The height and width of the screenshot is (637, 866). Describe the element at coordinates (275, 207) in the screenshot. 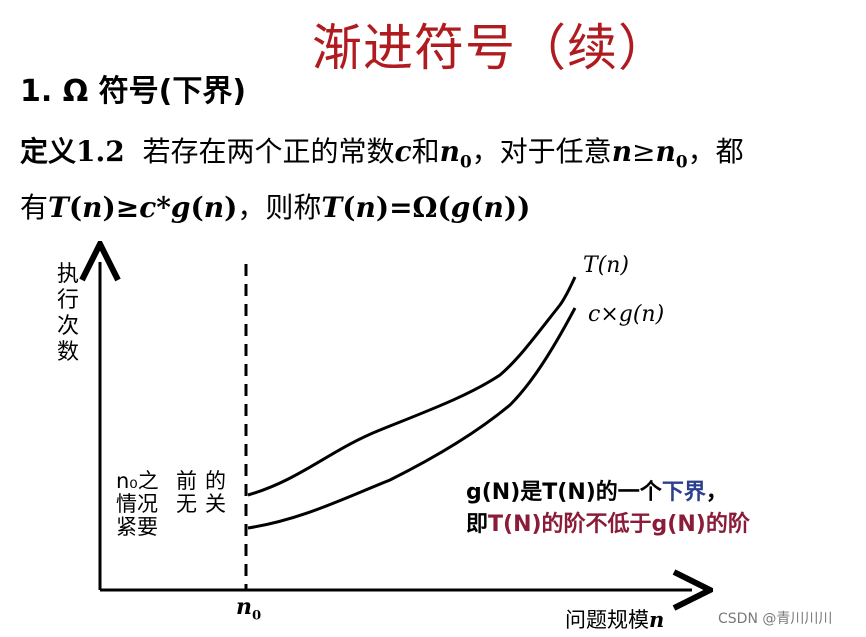

I see `definition-line-2: 有T(n)≥c*g(n)，则称T(n)=Ω(g(n))` at that location.